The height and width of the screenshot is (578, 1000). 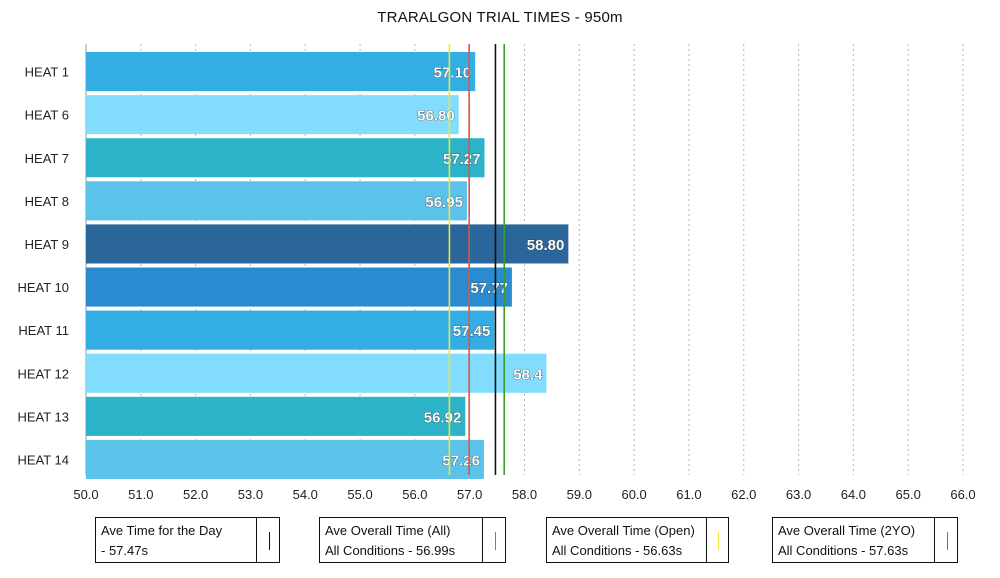 What do you see at coordinates (528, 374) in the screenshot?
I see `data-label: 58.4` at bounding box center [528, 374].